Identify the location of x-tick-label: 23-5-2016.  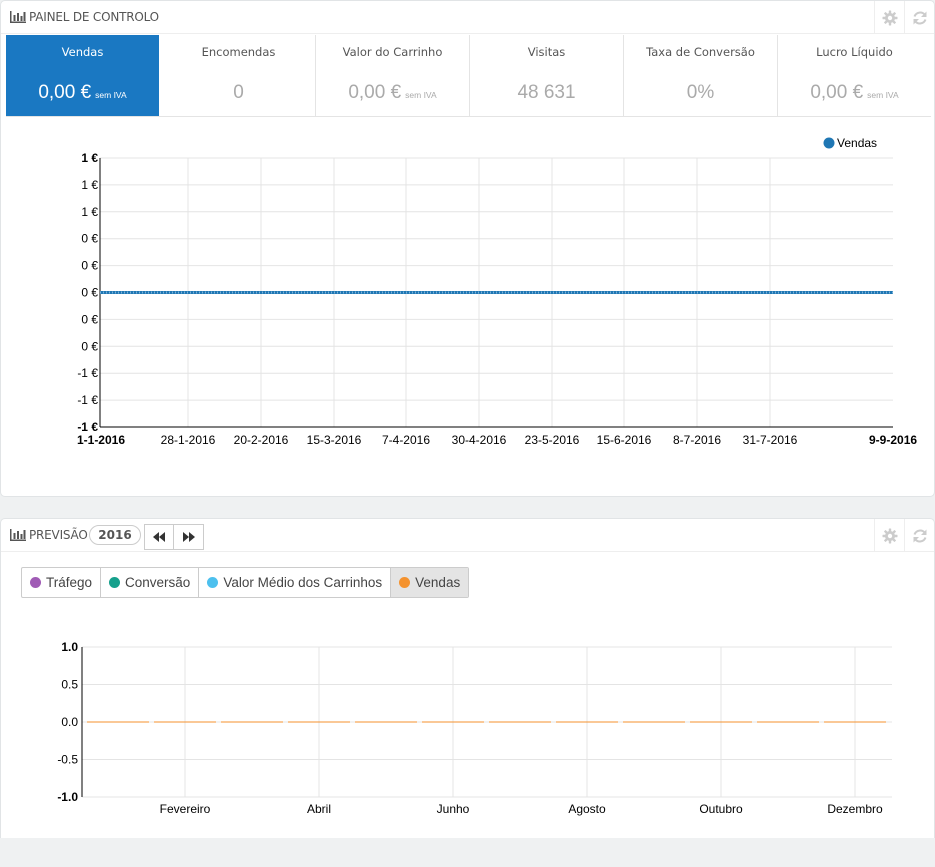
(552, 440).